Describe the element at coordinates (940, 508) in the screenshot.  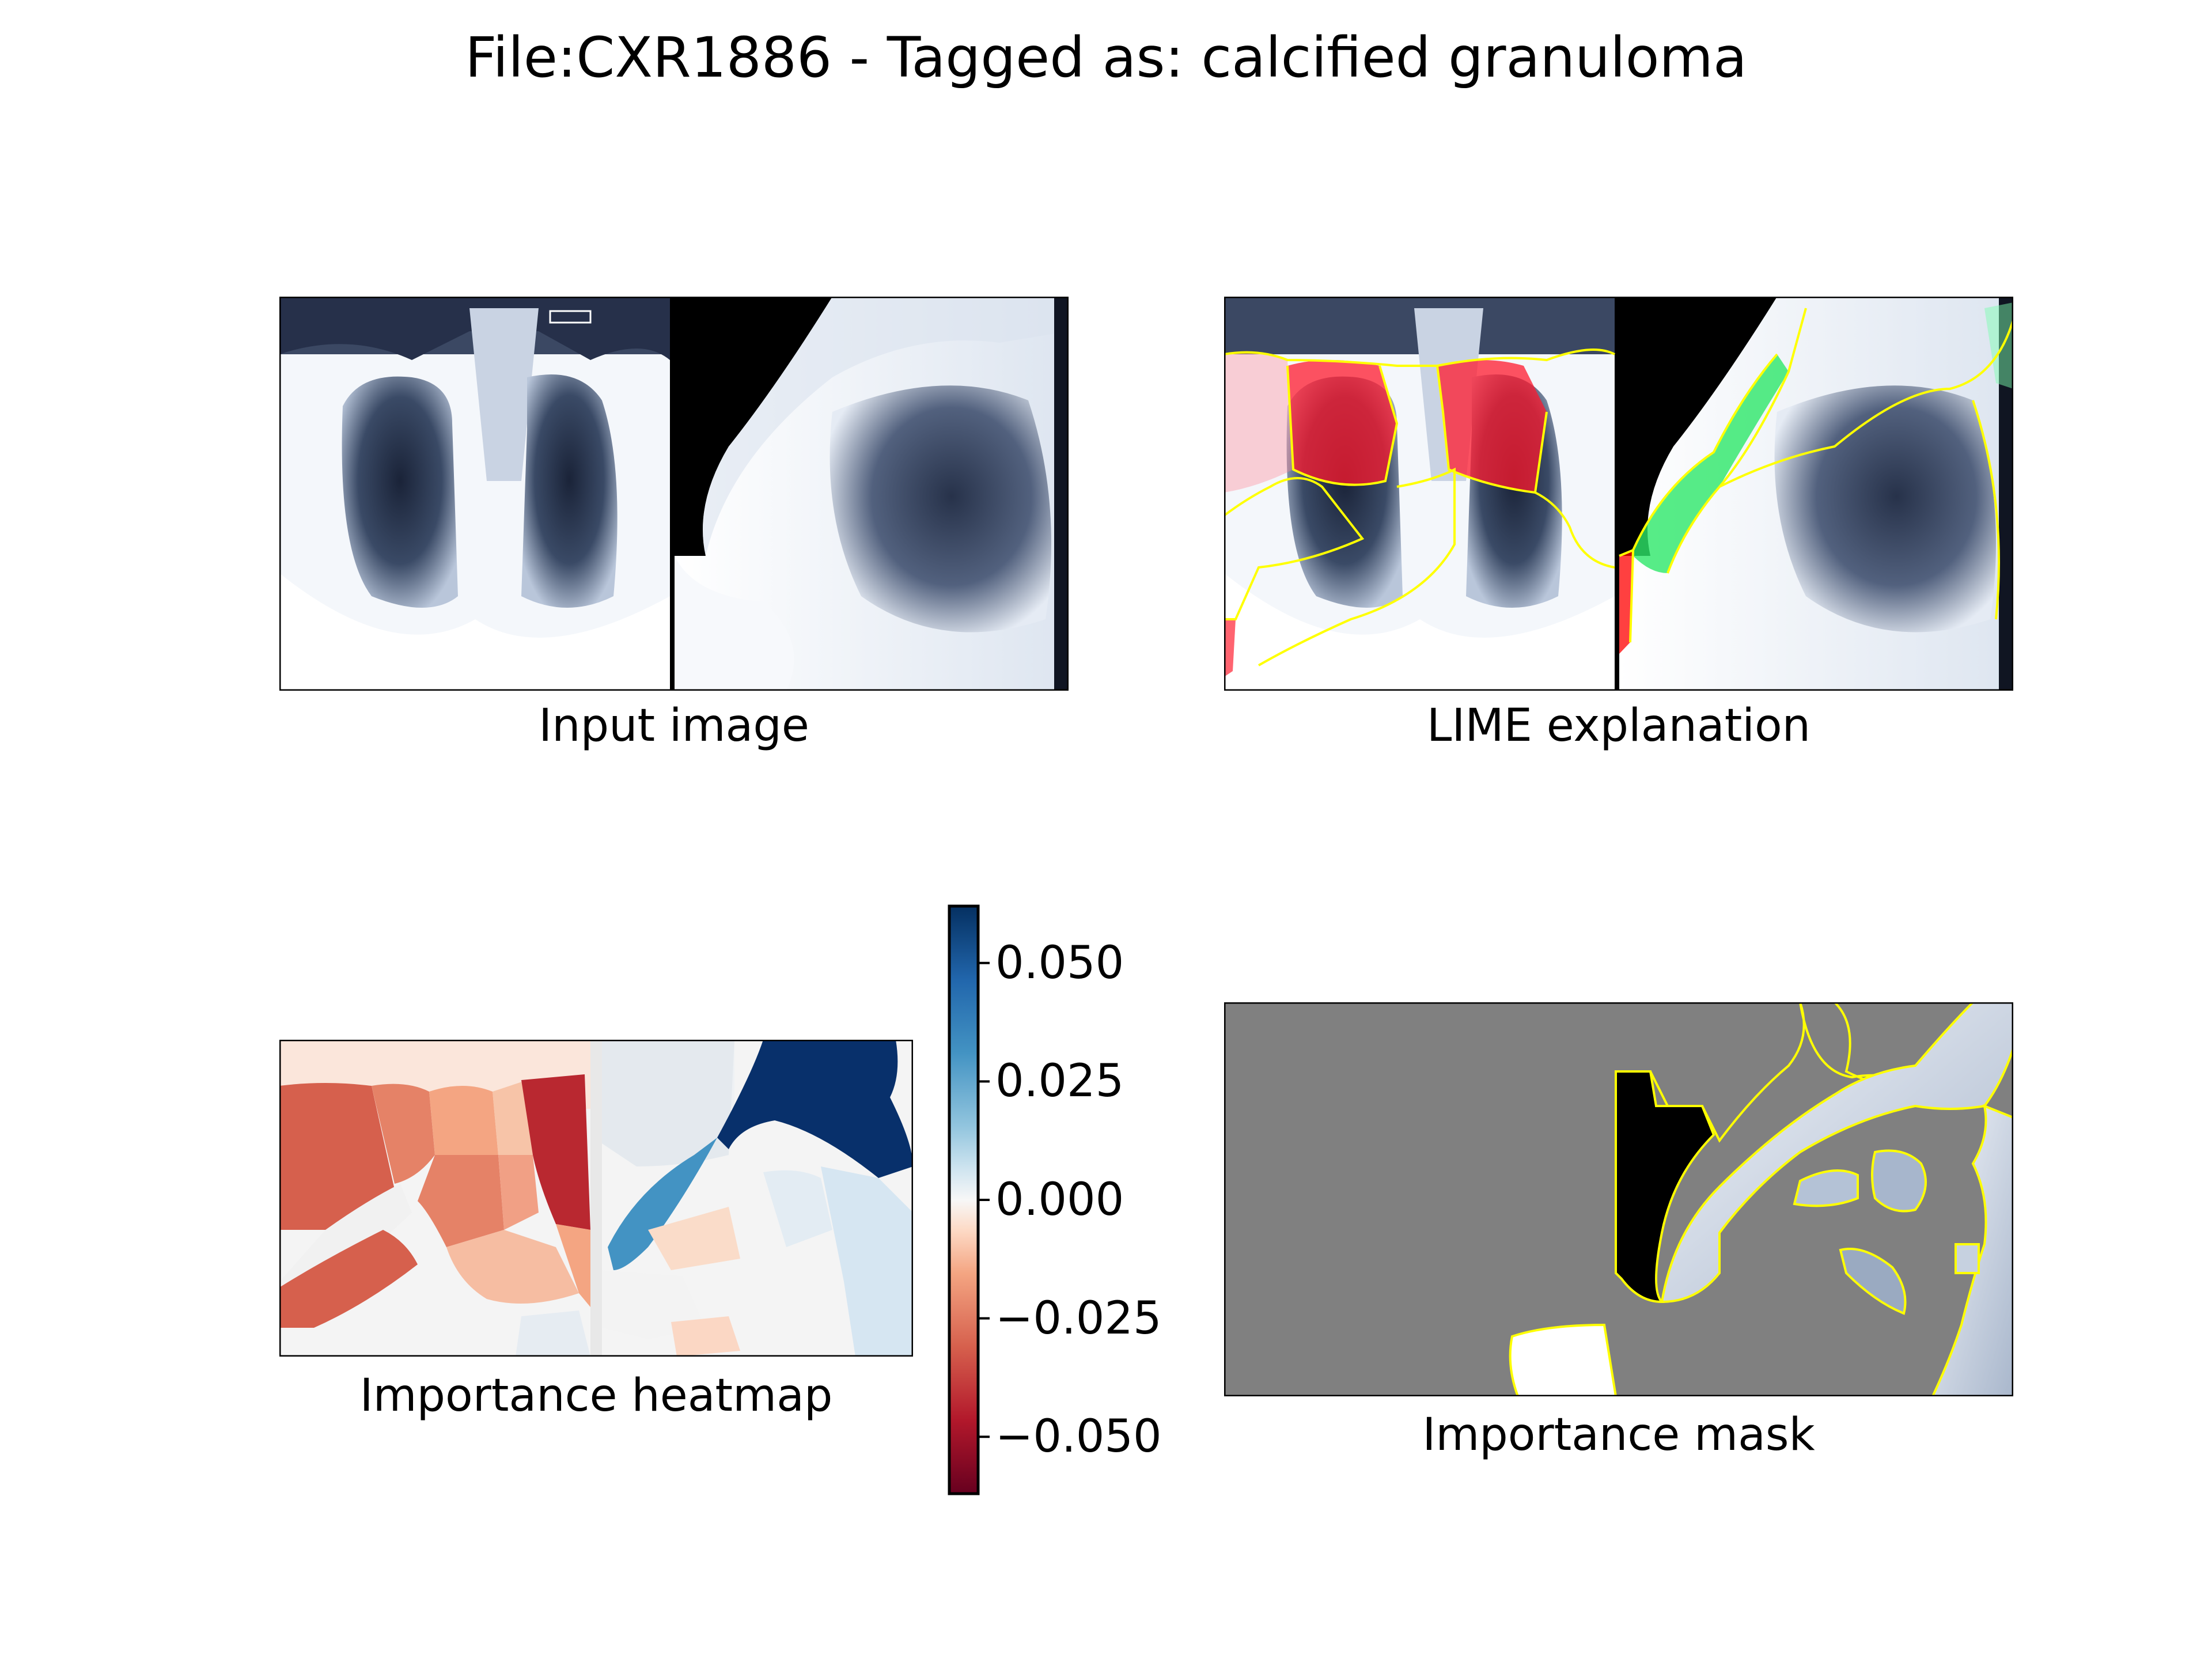
I see `lateral-lung` at that location.